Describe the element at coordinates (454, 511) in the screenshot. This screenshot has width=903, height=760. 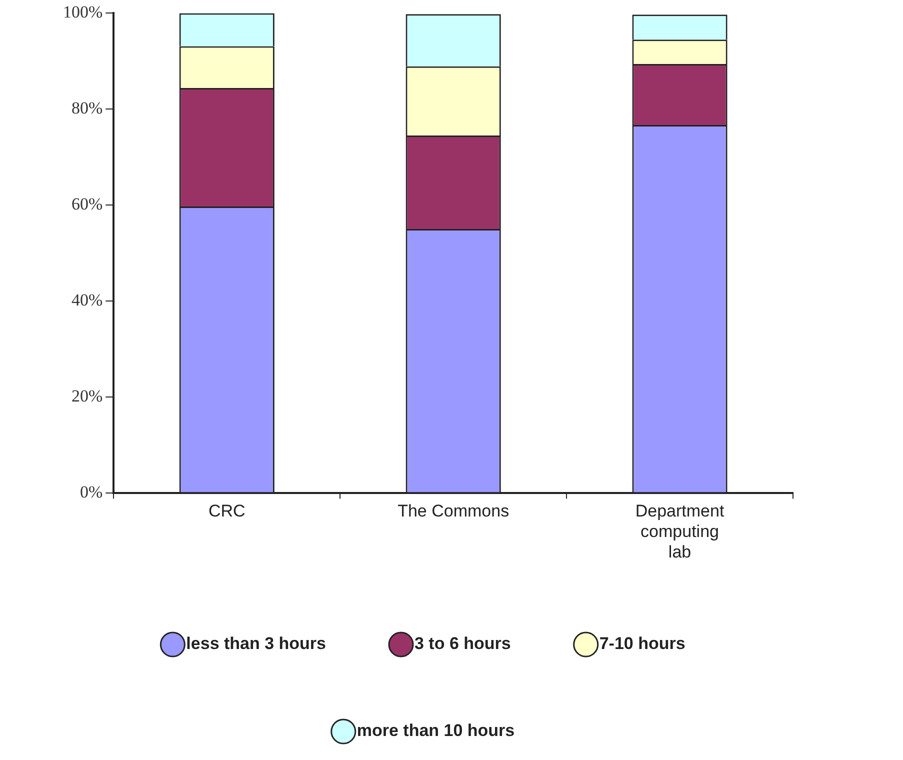
I see `x-tick-label: The Commons` at that location.